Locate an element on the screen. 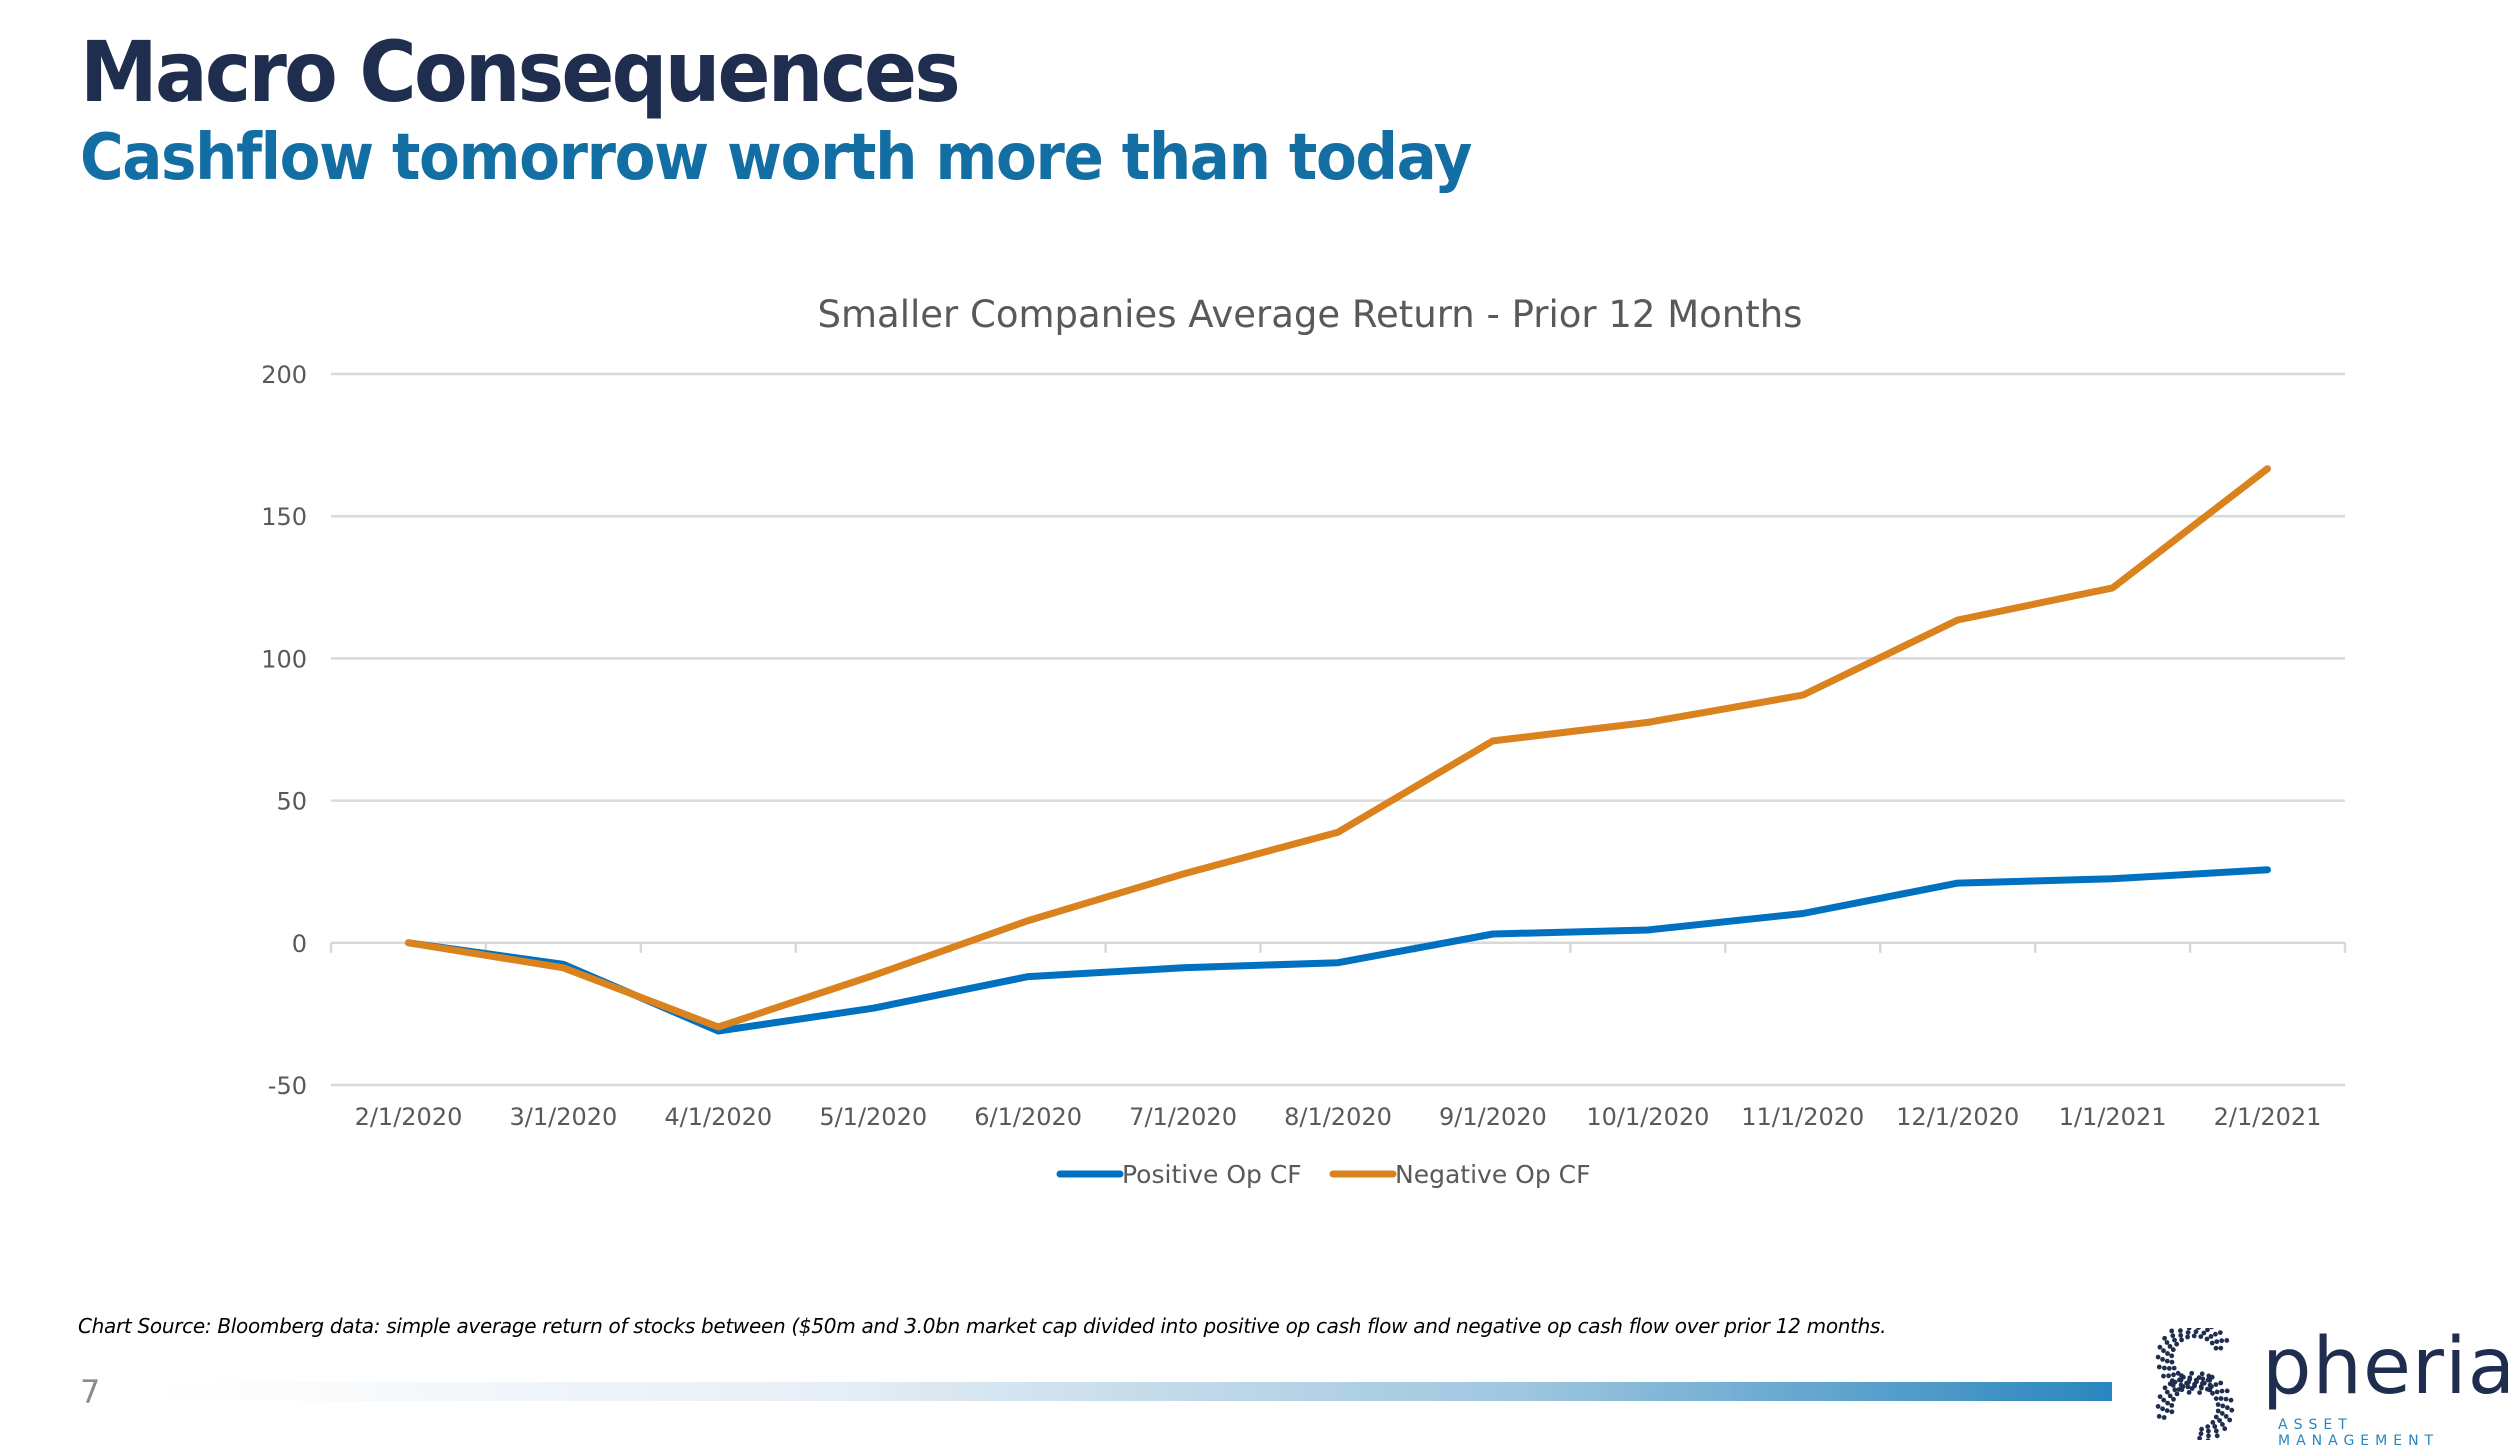 The width and height of the screenshot is (2508, 1449). x-tick-label: 9/1/2020 is located at coordinates (1493, 1117).